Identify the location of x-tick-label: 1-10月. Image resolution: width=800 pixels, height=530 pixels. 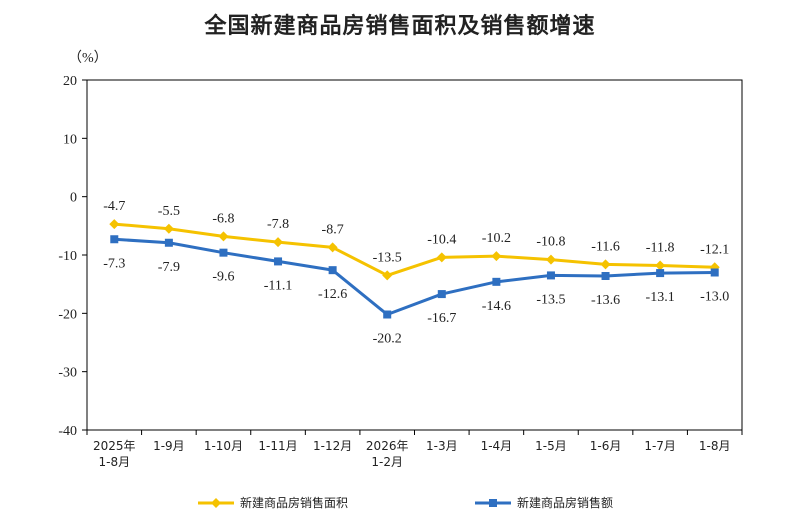
(223, 446).